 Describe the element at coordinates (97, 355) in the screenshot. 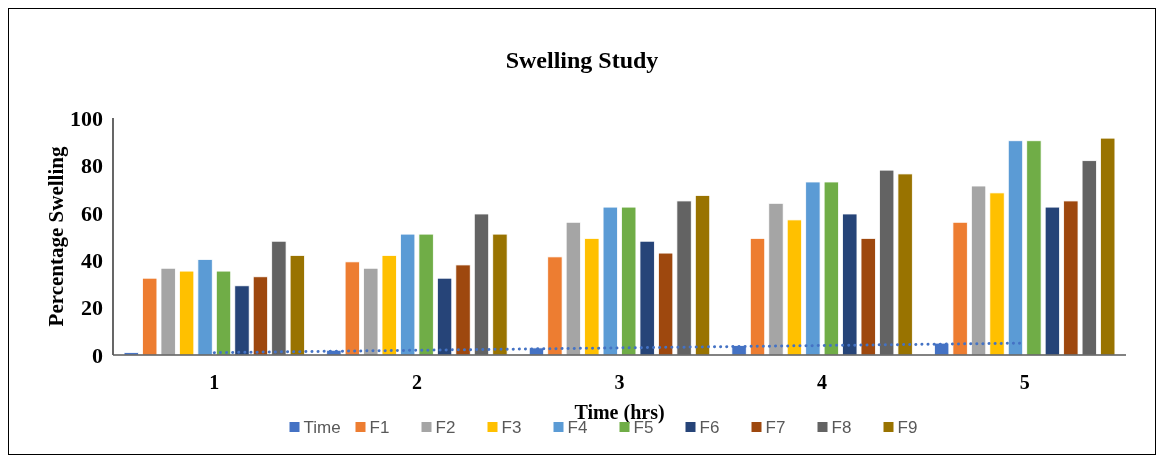

I see `y-tick-label: 0` at that location.